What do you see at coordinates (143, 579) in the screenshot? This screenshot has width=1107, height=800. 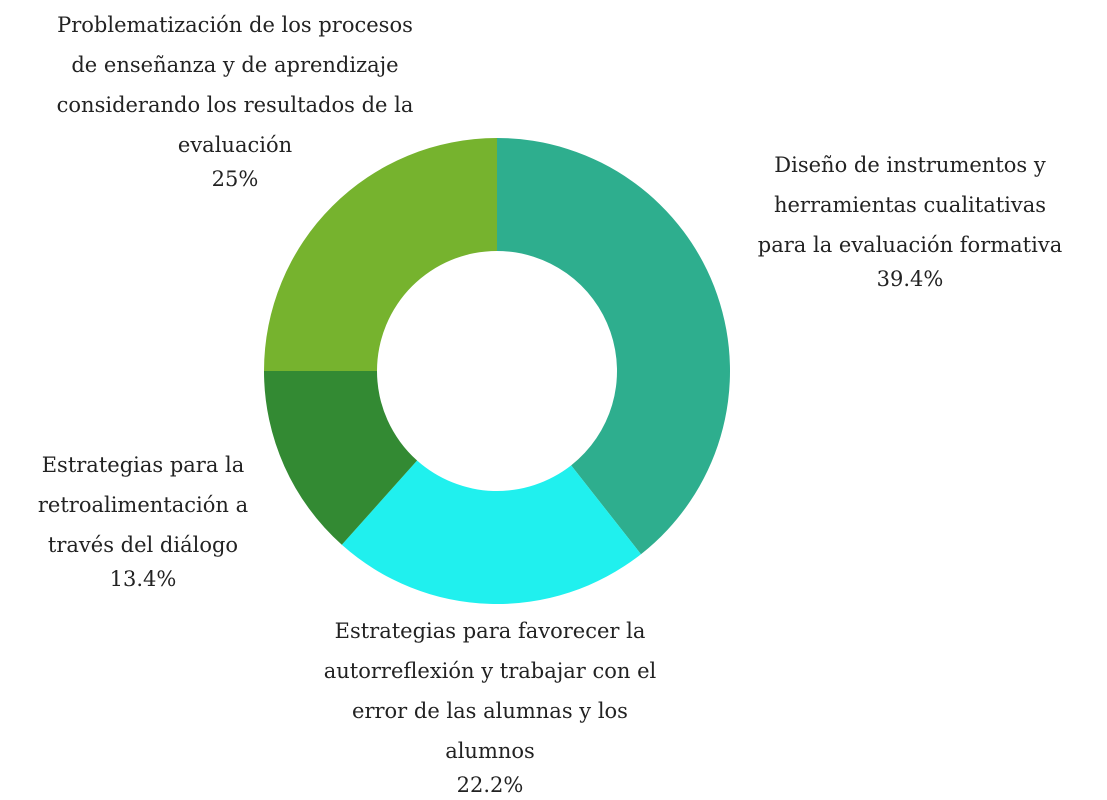 I see `value-label: 13.4%` at bounding box center [143, 579].